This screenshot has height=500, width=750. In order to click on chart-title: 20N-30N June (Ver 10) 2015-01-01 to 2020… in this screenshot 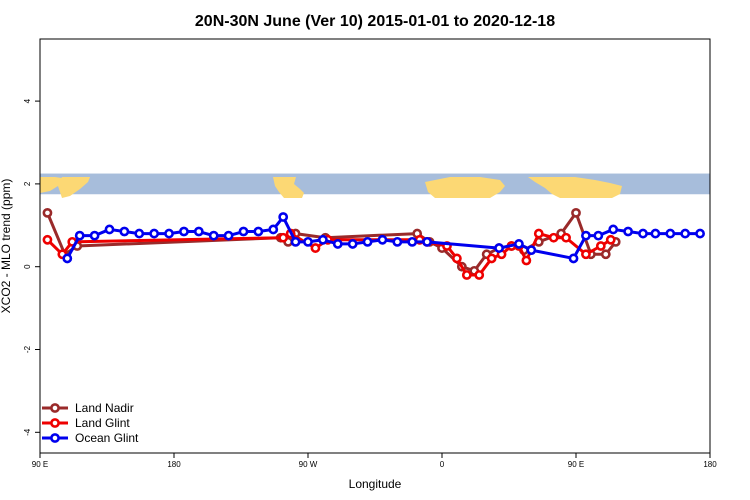, I will do `click(375, 21)`.